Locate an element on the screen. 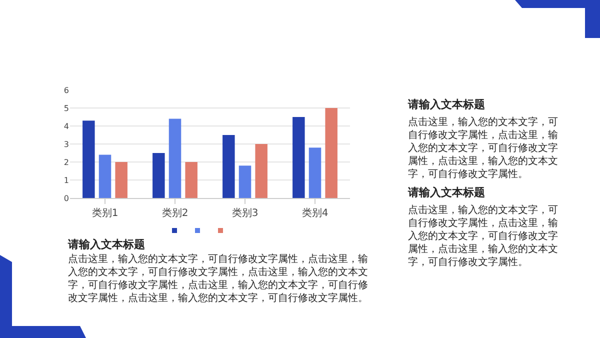  y-tick-label: 4 is located at coordinates (66, 126).